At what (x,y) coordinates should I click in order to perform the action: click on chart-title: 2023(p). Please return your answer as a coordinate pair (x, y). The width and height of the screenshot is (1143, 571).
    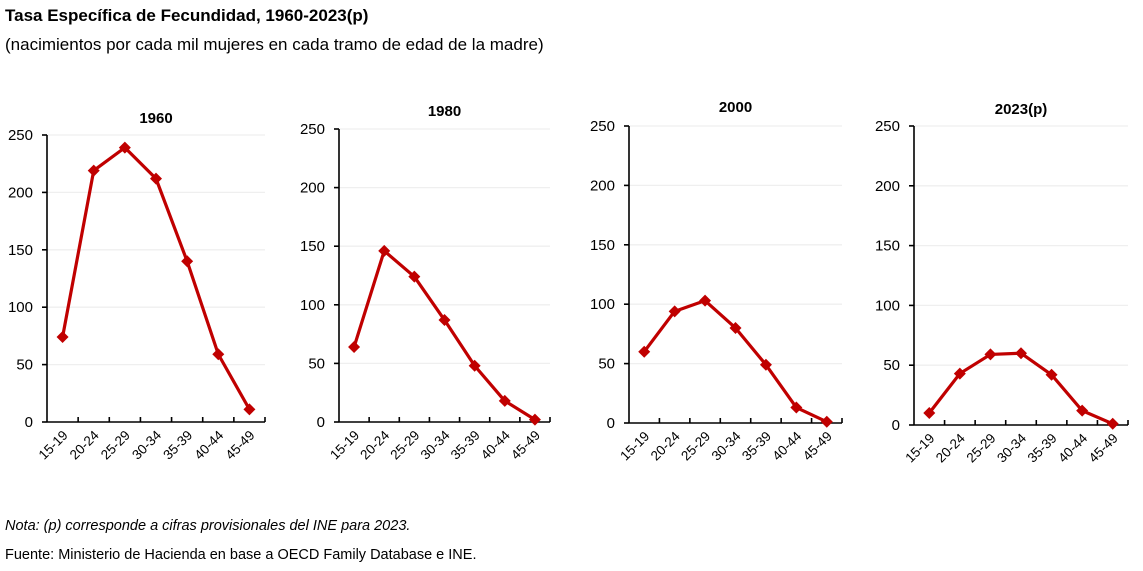
    Looking at the image, I should click on (1021, 109).